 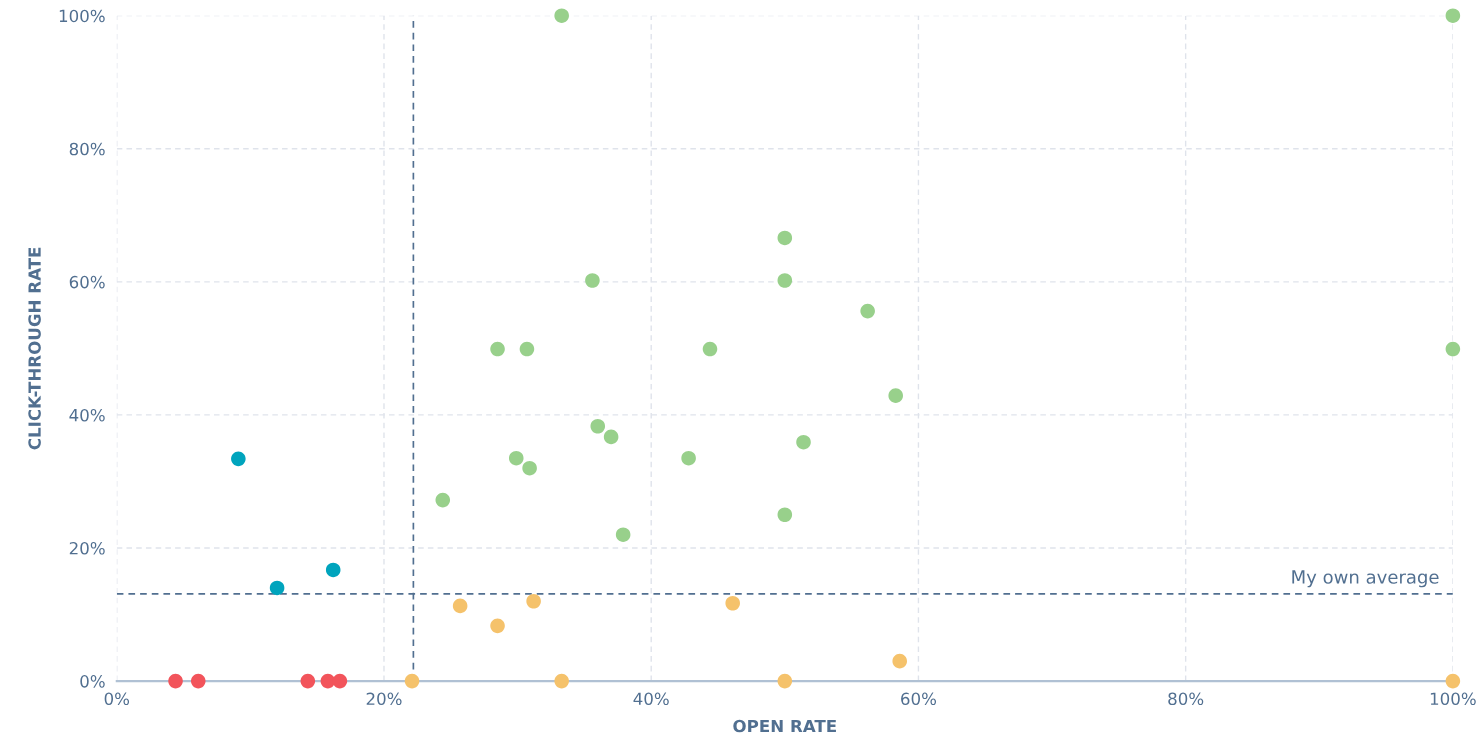 What do you see at coordinates (1365, 579) in the screenshot?
I see `ref-line-label: My own average` at bounding box center [1365, 579].